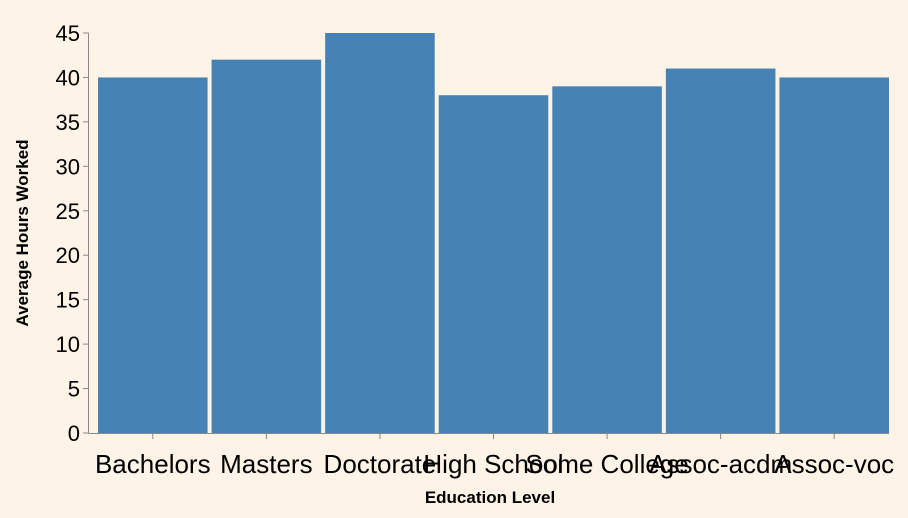 This screenshot has height=518, width=908. Describe the element at coordinates (74, 389) in the screenshot. I see `y-tick-label: 5` at that location.